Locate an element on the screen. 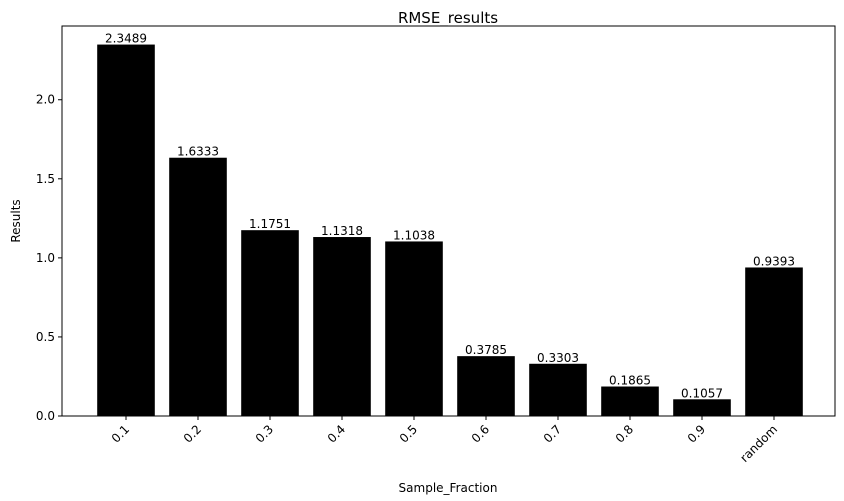  data-label-0.8: 0.1865 is located at coordinates (630, 381).